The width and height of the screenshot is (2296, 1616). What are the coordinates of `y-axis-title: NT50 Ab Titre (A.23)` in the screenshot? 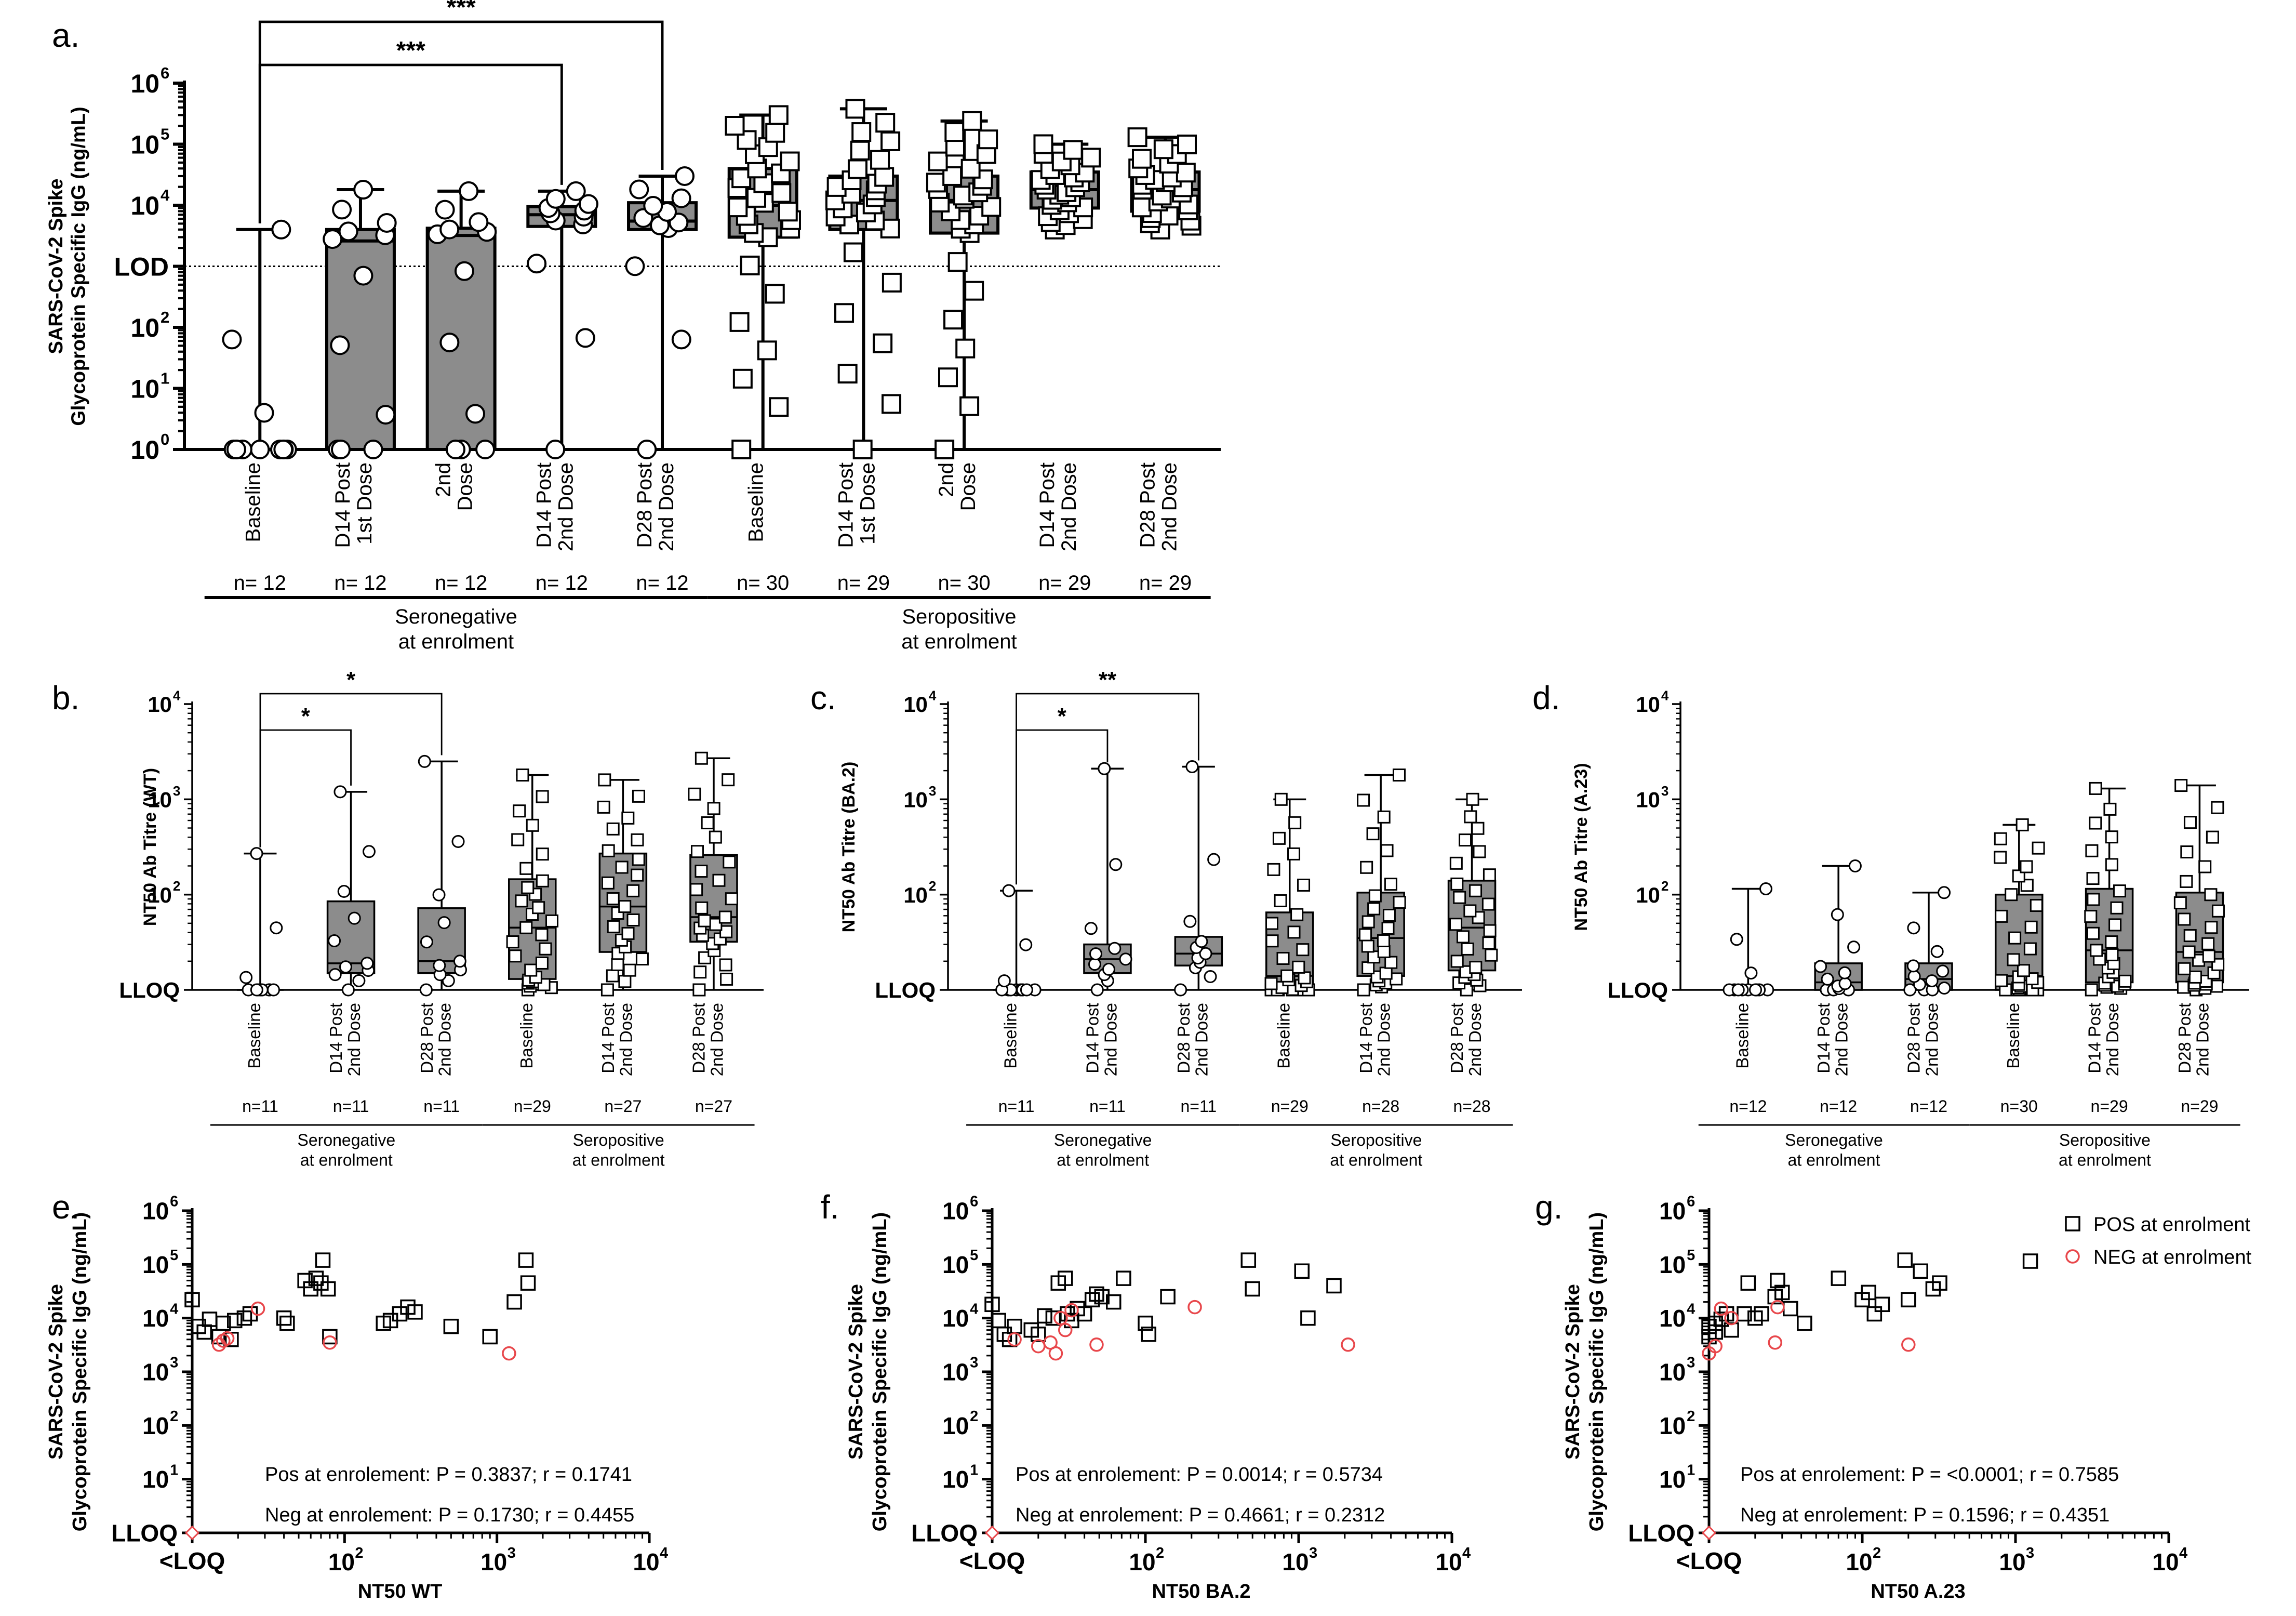 It's located at (1581, 847).